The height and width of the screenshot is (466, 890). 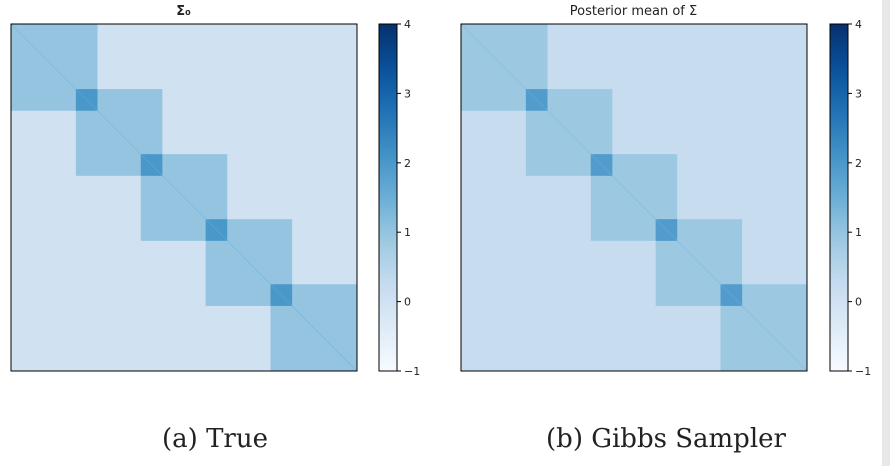 What do you see at coordinates (886, 233) in the screenshot?
I see `page-edge` at bounding box center [886, 233].